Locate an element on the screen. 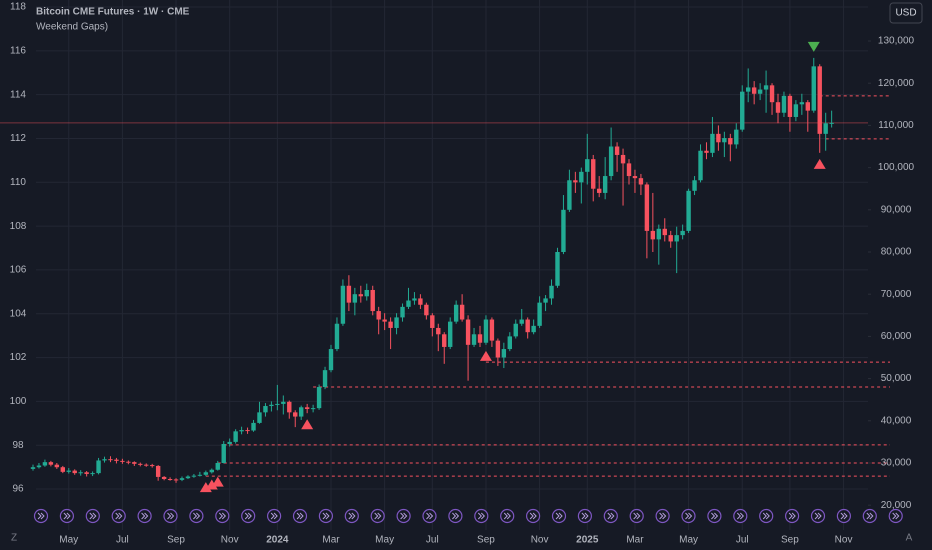  y-tick-label: 100,000 is located at coordinates (896, 167).